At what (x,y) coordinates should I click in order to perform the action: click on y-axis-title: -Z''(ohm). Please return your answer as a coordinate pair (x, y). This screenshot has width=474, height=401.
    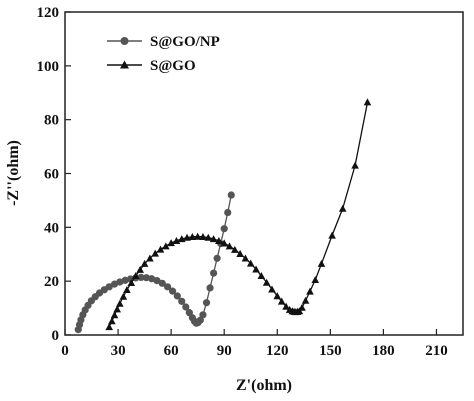
    Looking at the image, I should click on (13, 173).